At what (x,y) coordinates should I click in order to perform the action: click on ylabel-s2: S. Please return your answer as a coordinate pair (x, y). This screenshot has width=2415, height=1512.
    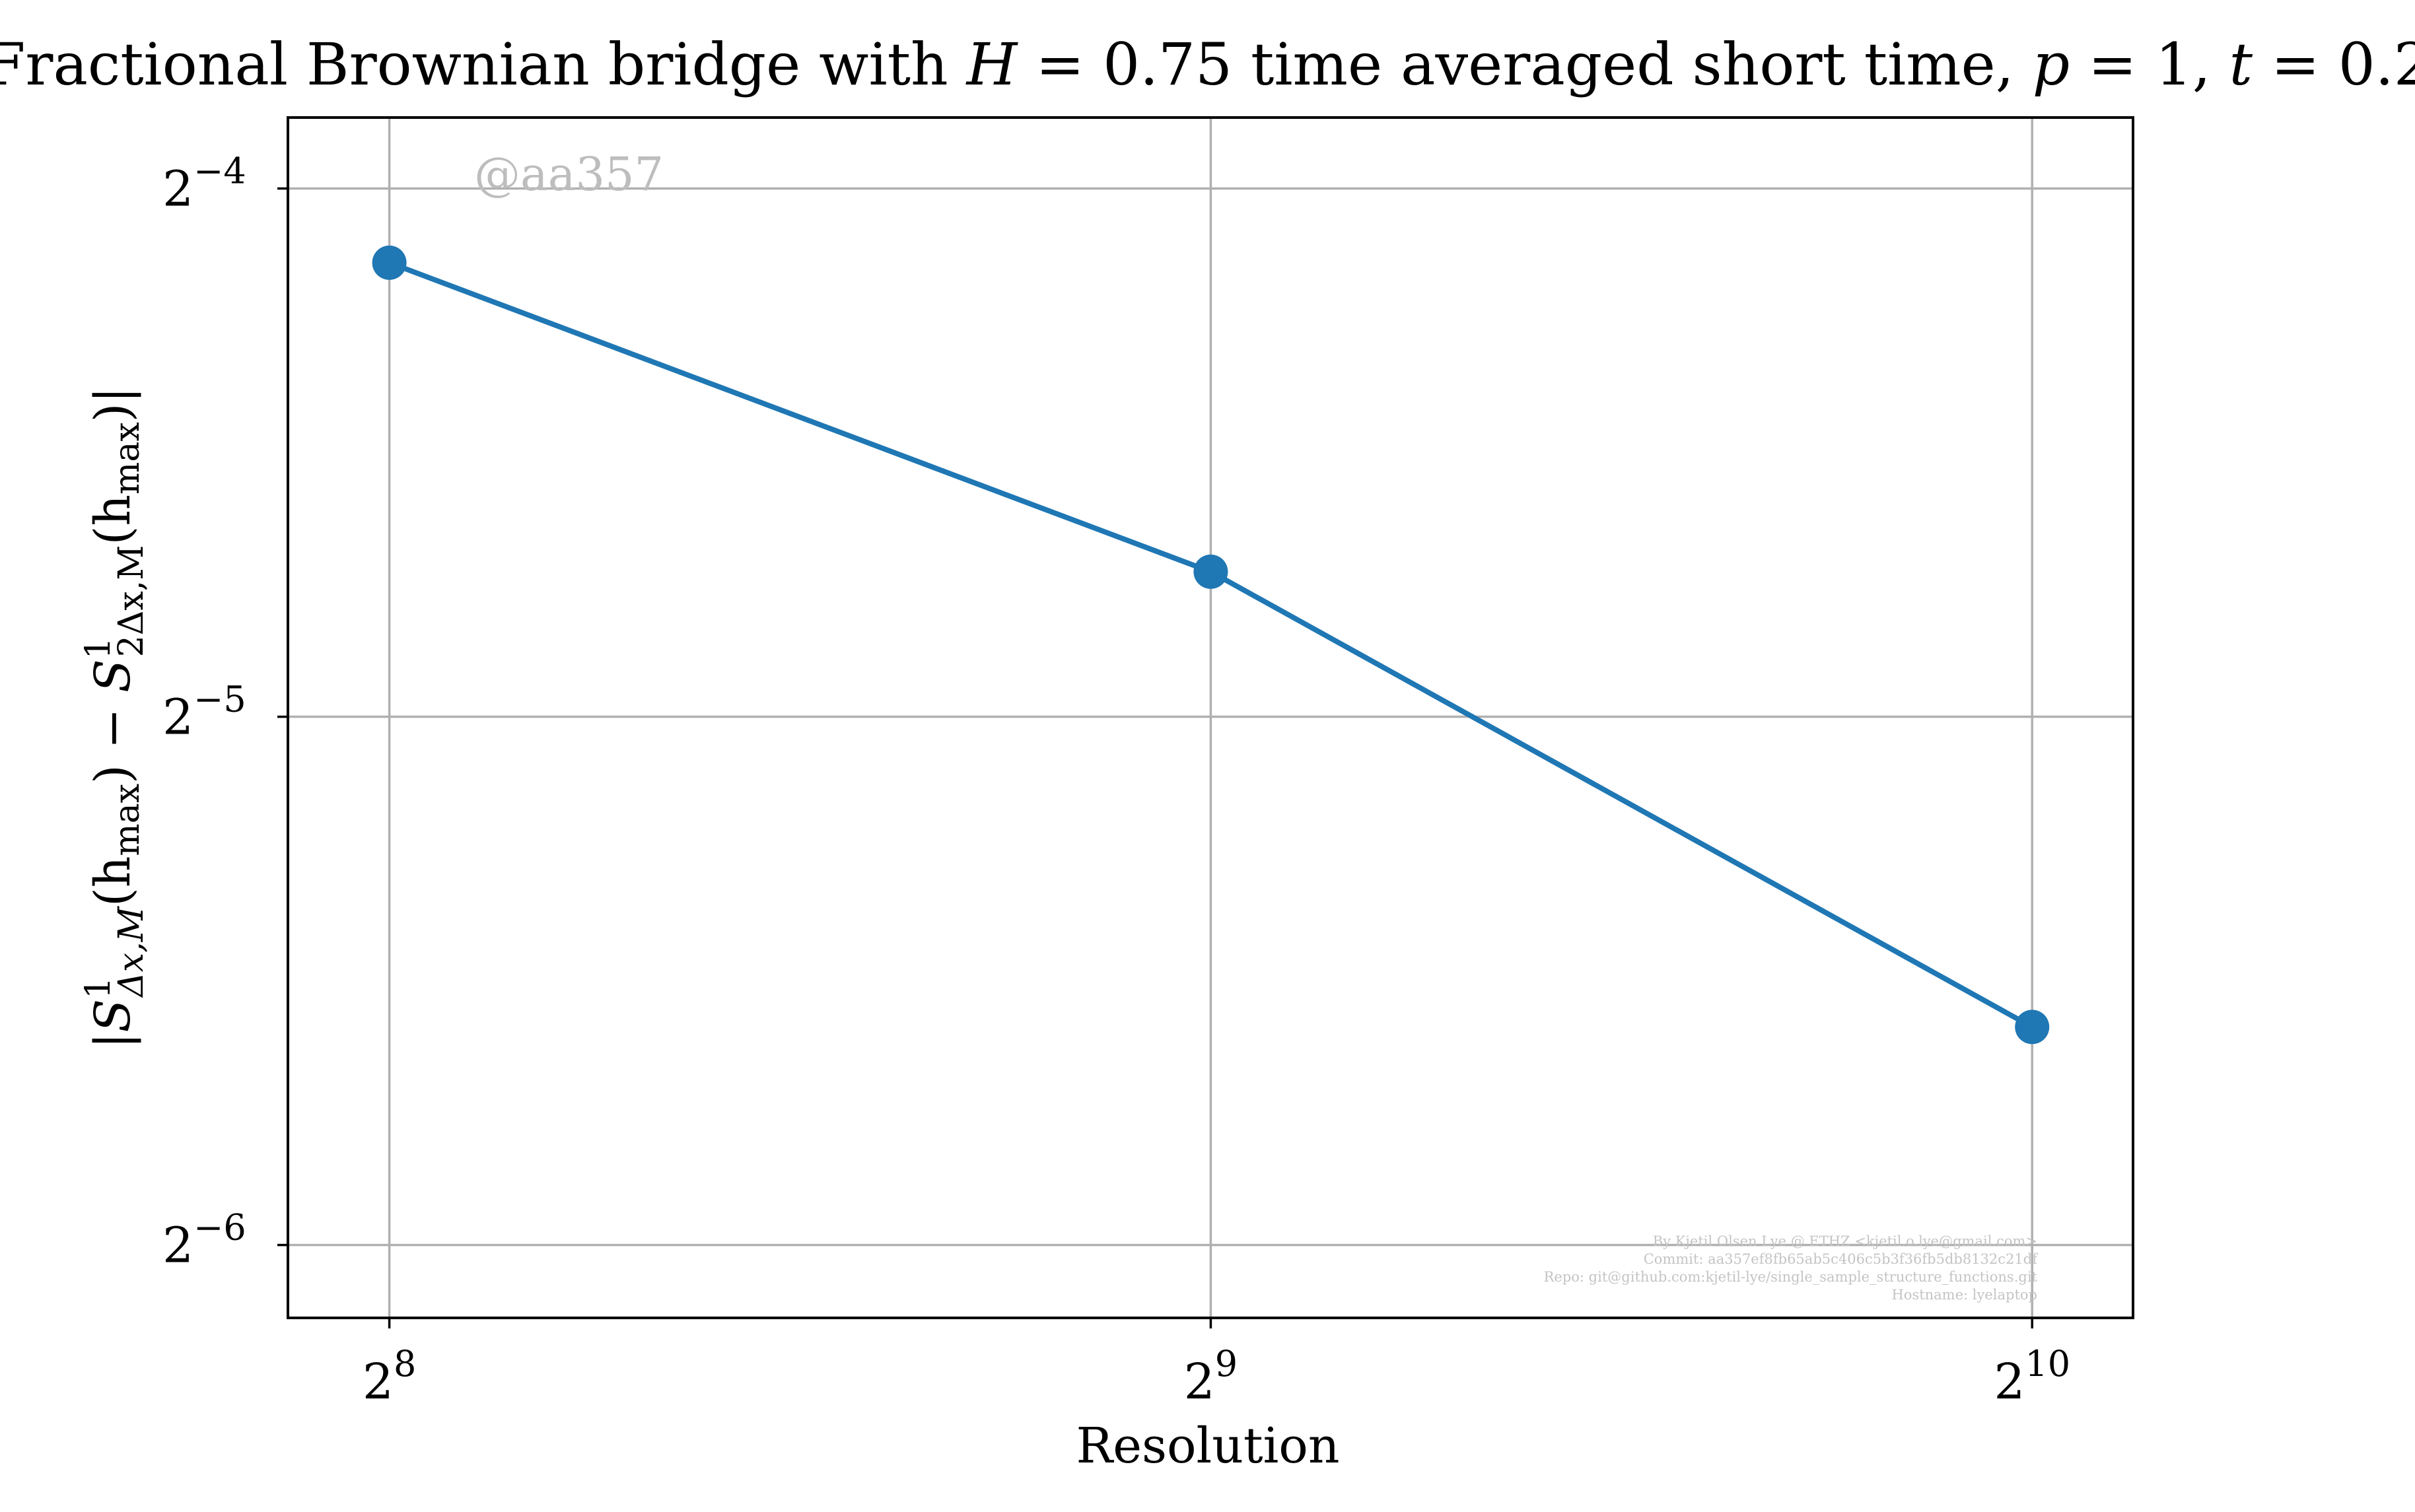
    Looking at the image, I should click on (113, 676).